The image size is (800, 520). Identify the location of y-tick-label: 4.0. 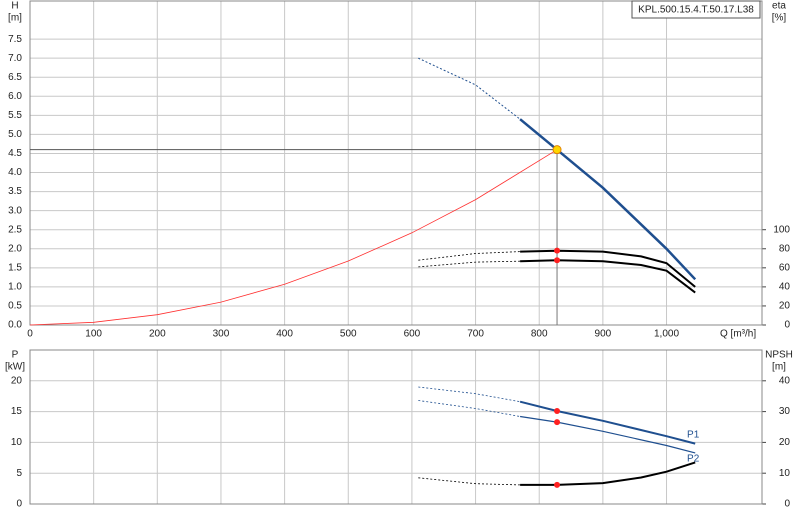
(15, 172).